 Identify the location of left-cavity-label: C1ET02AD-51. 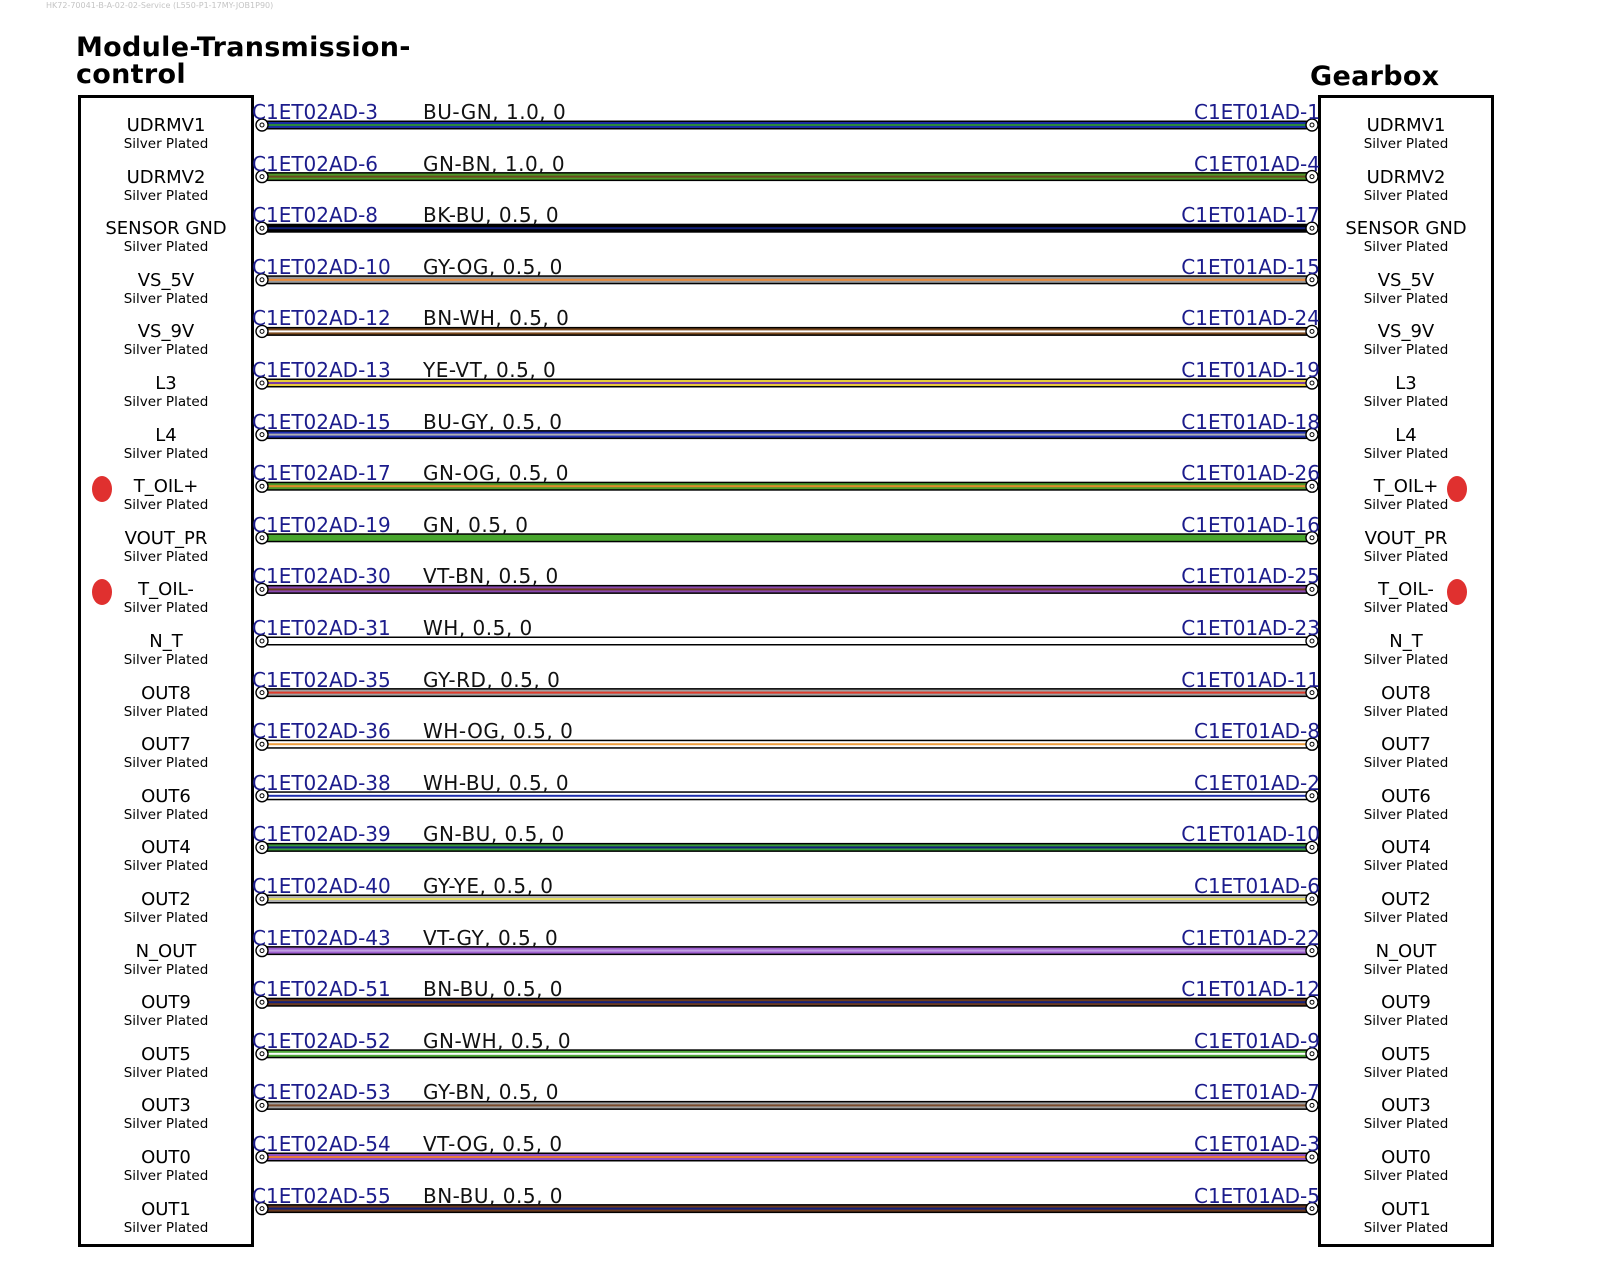
(321, 989).